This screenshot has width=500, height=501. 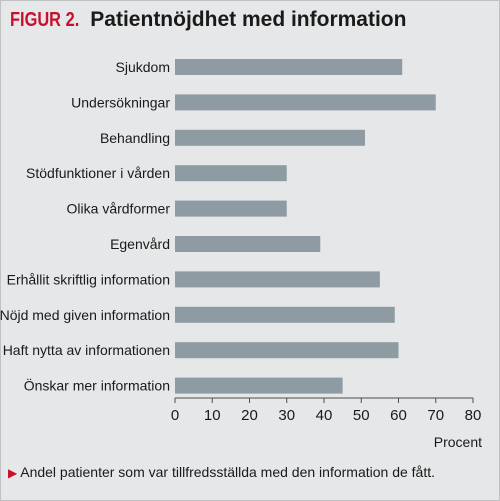 What do you see at coordinates (120, 102) in the screenshot?
I see `category-label: Undersökningar` at bounding box center [120, 102].